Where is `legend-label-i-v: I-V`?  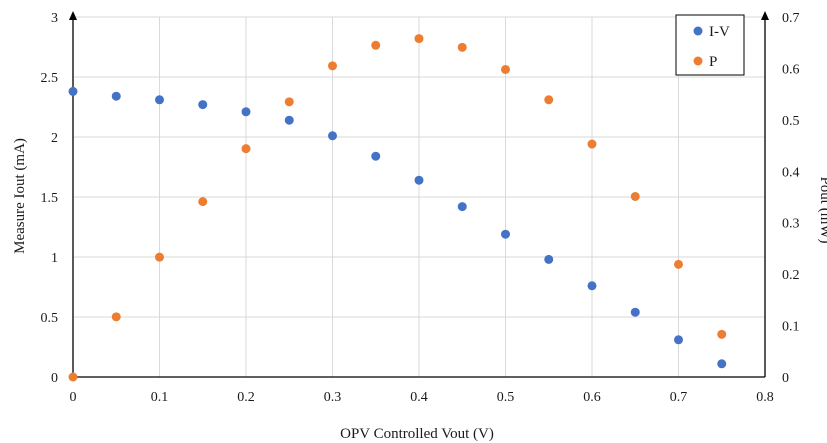 legend-label-i-v: I-V is located at coordinates (719, 32).